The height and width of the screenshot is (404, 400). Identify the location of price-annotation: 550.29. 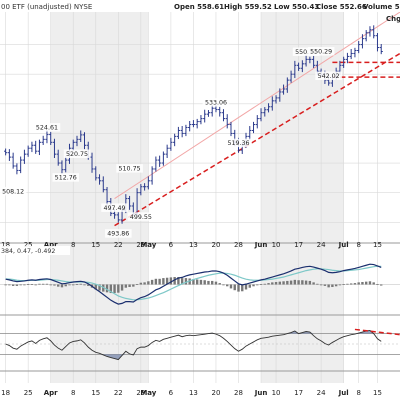
(321, 52).